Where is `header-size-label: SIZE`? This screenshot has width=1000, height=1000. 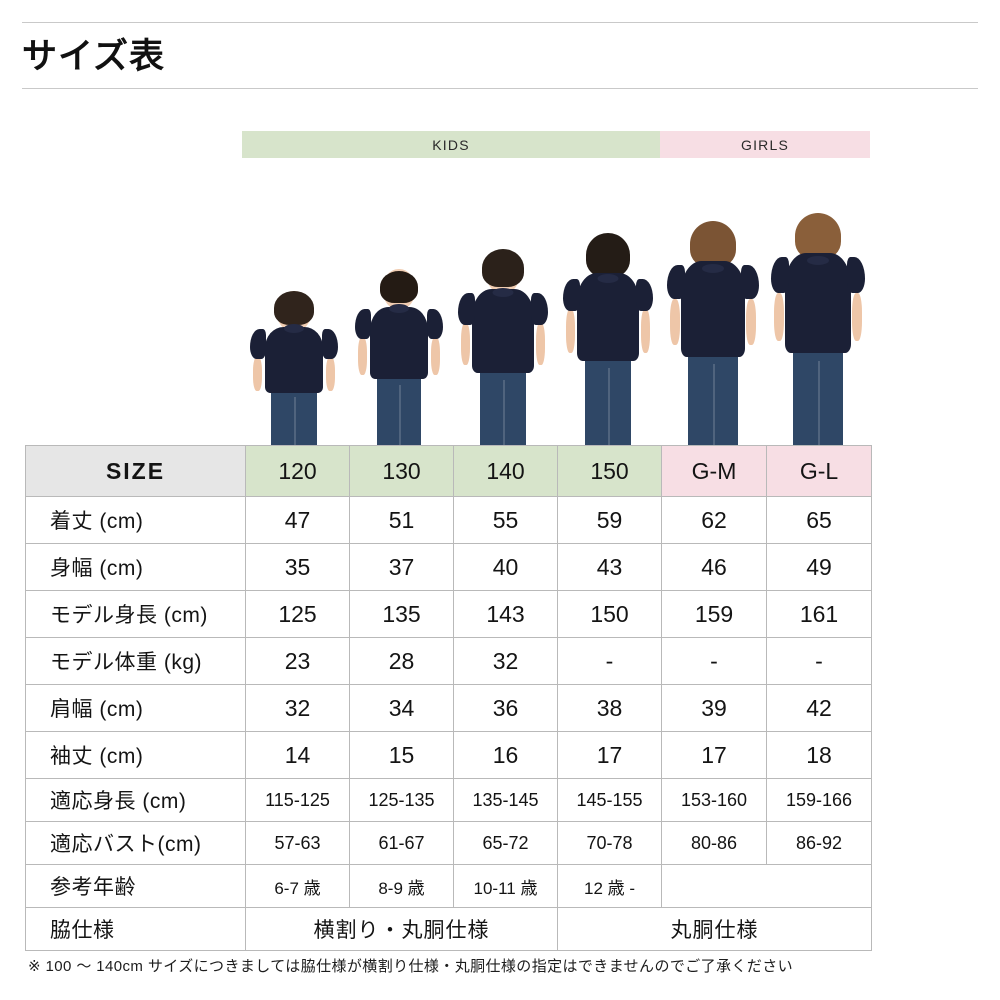
header-size-label: SIZE is located at coordinates (135, 471).